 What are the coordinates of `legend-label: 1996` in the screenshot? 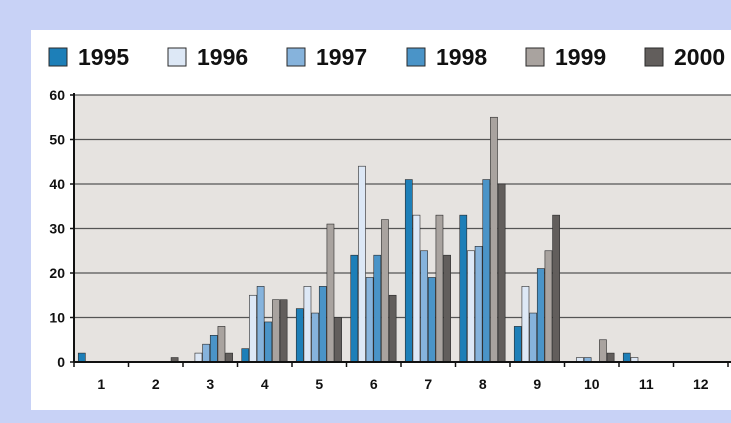 It's located at (222, 57).